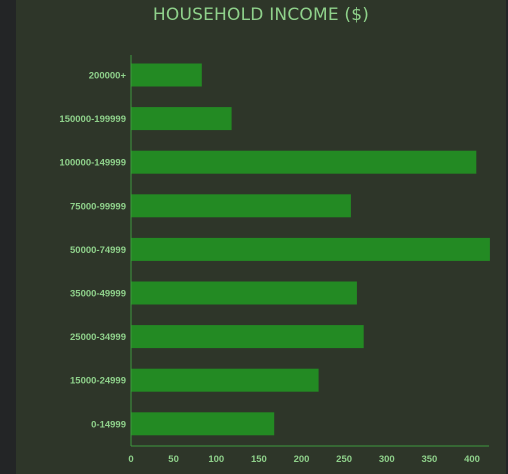 The width and height of the screenshot is (508, 474). Describe the element at coordinates (98, 337) in the screenshot. I see `category-label: 25000-34999` at that location.